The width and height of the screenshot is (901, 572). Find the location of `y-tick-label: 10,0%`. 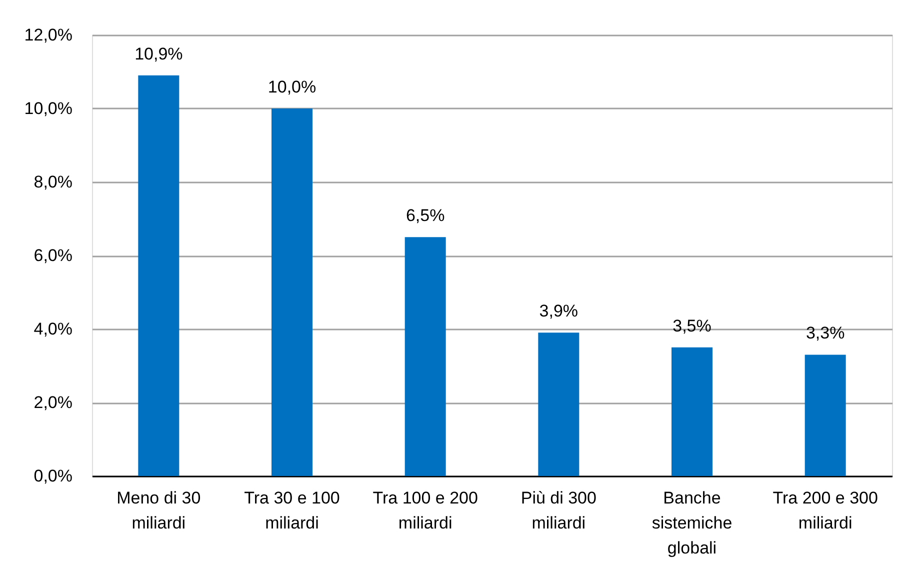

y-tick-label: 10,0% is located at coordinates (48, 108).